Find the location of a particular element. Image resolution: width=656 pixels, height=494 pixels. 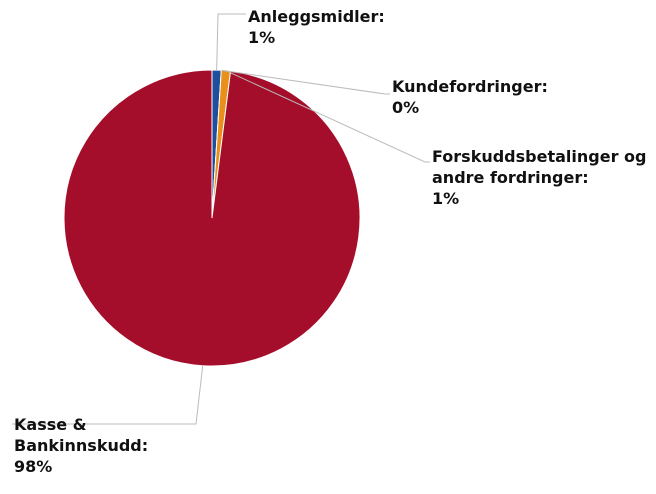

slice-label: Kasse & Bankinnskudd: 98% is located at coordinates (94, 445).